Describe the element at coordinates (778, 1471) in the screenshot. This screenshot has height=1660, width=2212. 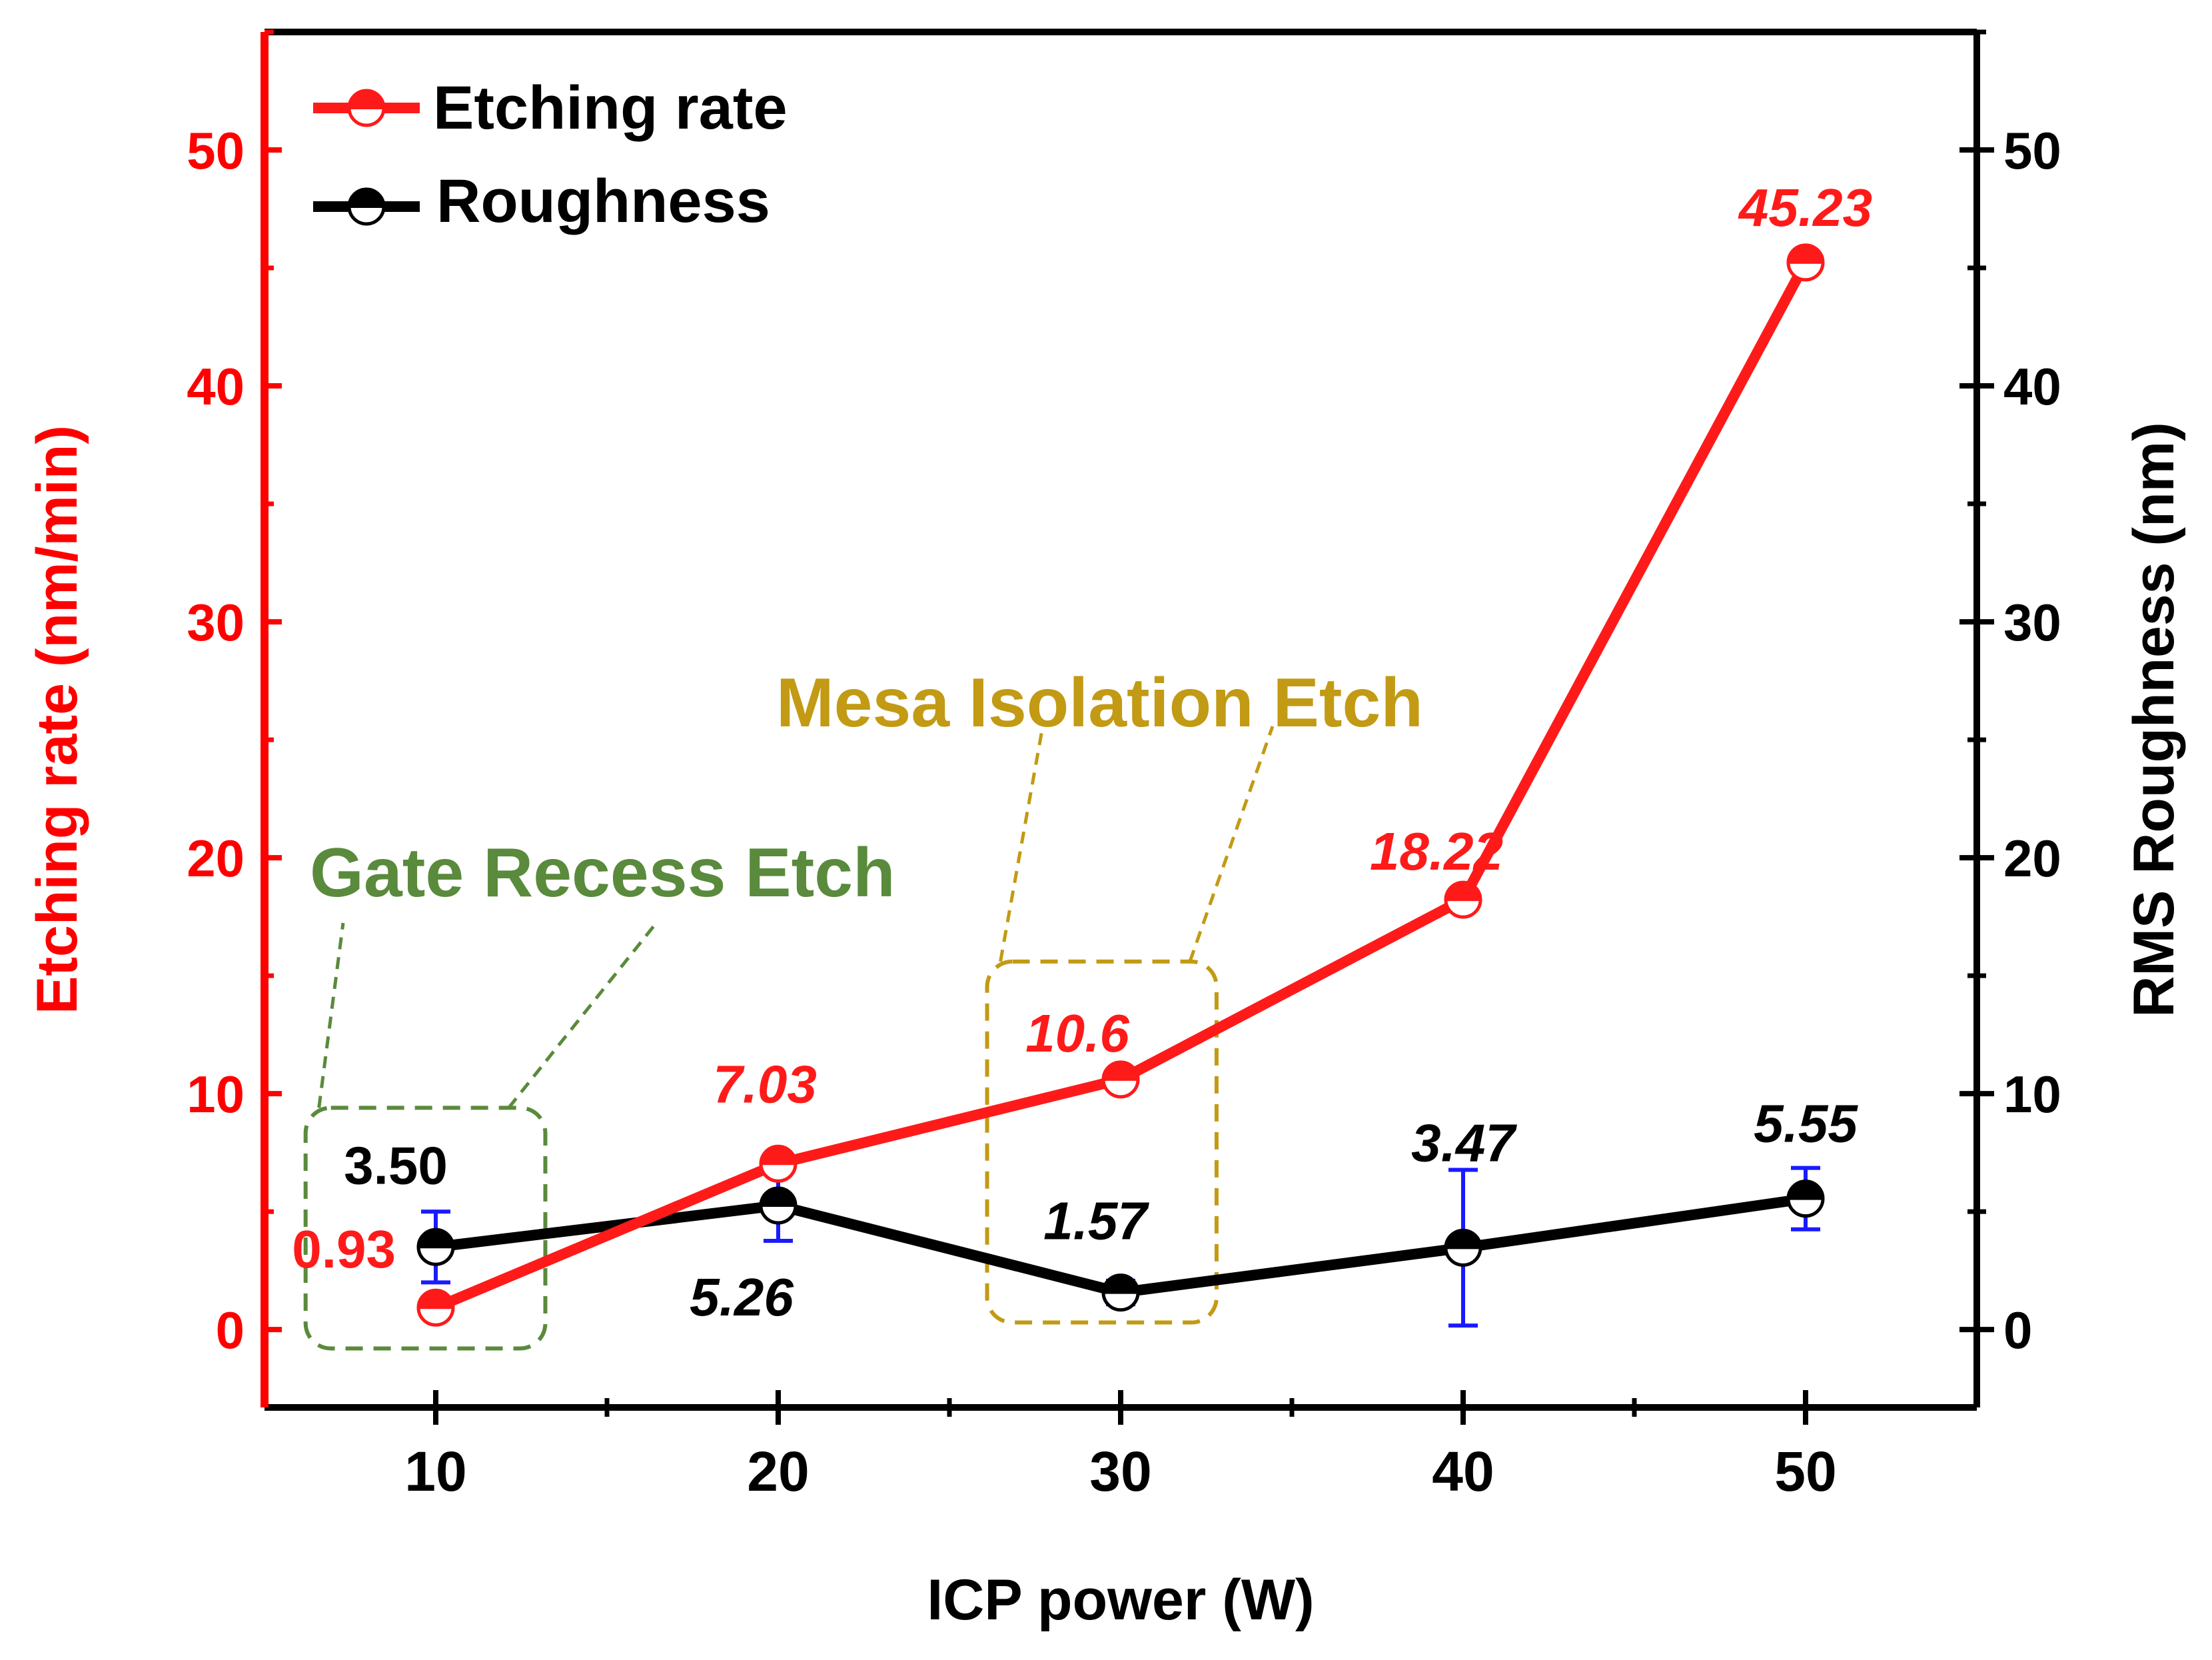
I see `x-tick-label: 20` at that location.